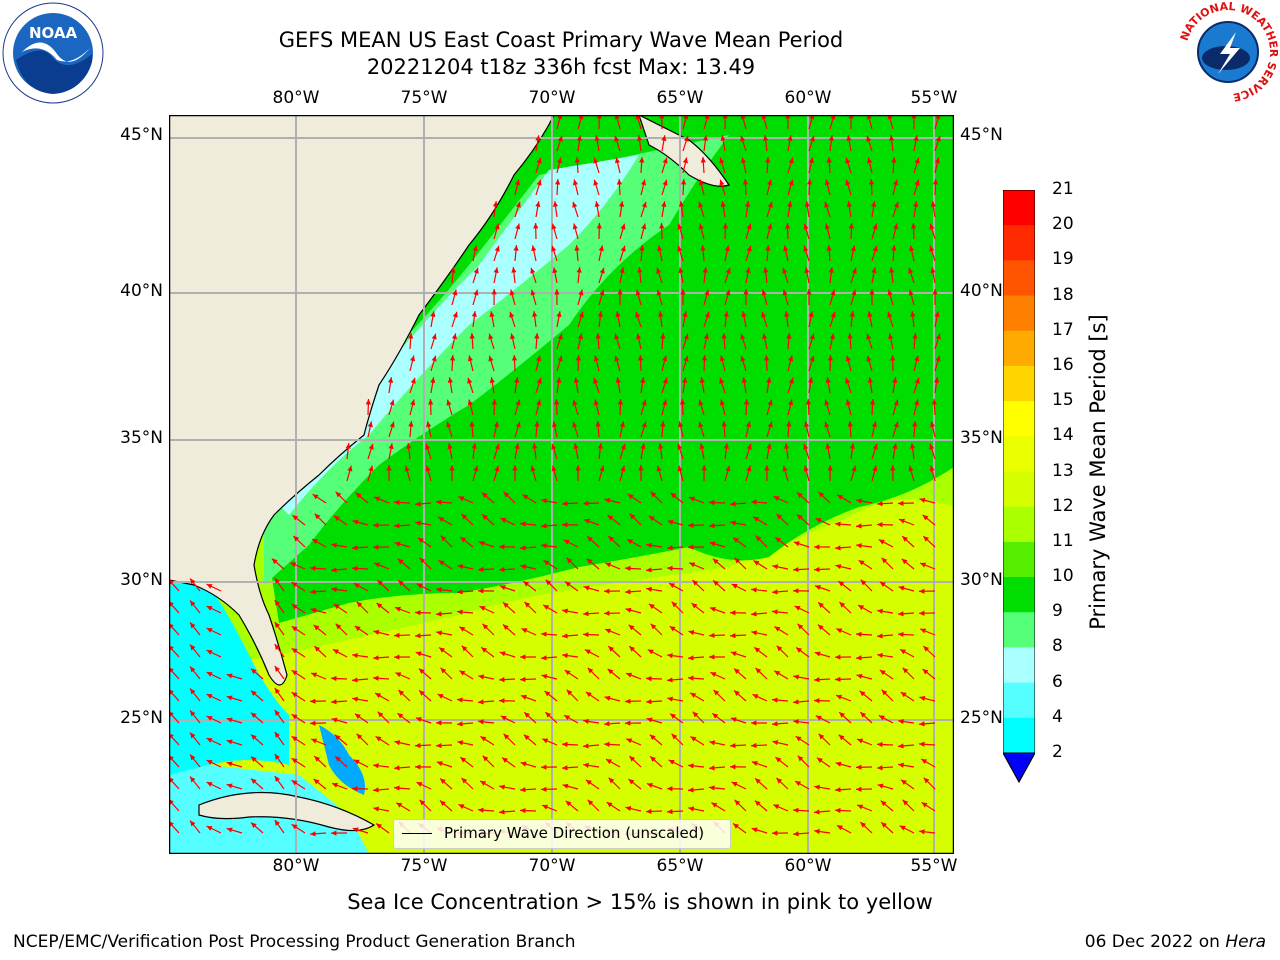 The image size is (1280, 960). Describe the element at coordinates (808, 866) in the screenshot. I see `lon-label-bottom: 60°W` at that location.